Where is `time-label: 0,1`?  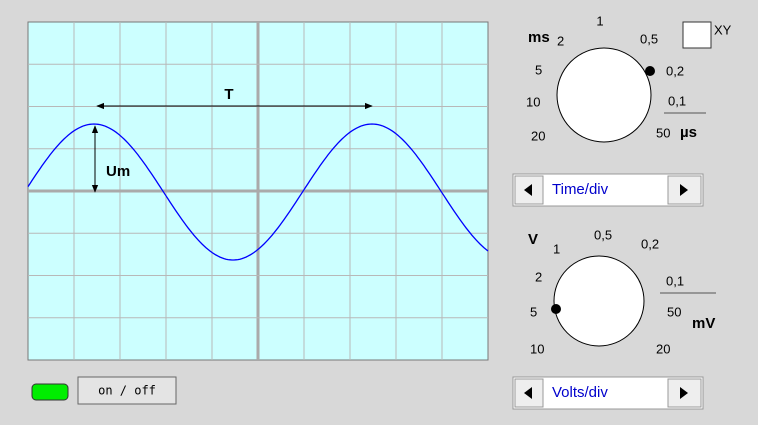 time-label: 0,1 is located at coordinates (677, 100).